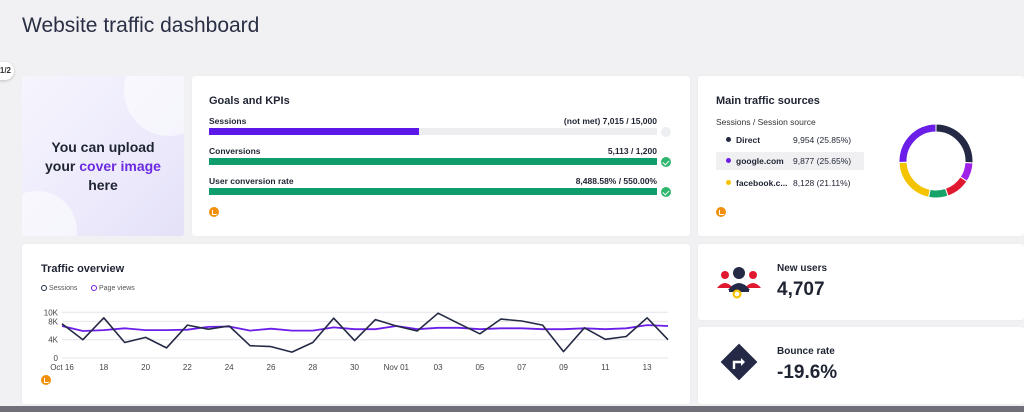  What do you see at coordinates (790, 140) in the screenshot?
I see `traffic-source-row: Direct 9,954 (25.85%)` at bounding box center [790, 140].